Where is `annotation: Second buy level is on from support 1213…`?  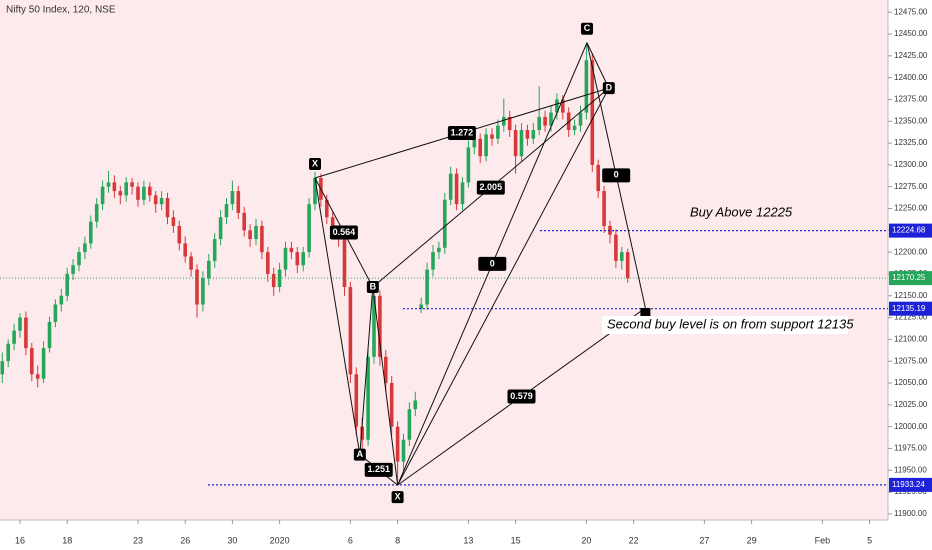 annotation: Second buy level is on from support 1213… is located at coordinates (730, 323).